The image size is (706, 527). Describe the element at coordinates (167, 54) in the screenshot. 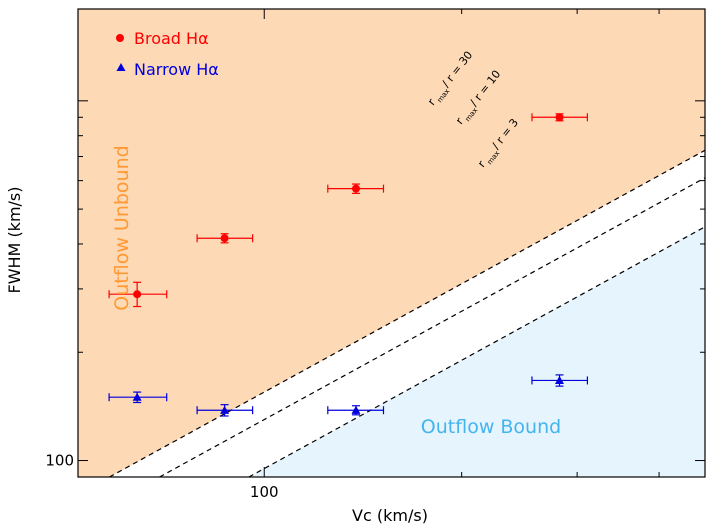

I see `legend: Broad Hα Narrow Hα` at that location.